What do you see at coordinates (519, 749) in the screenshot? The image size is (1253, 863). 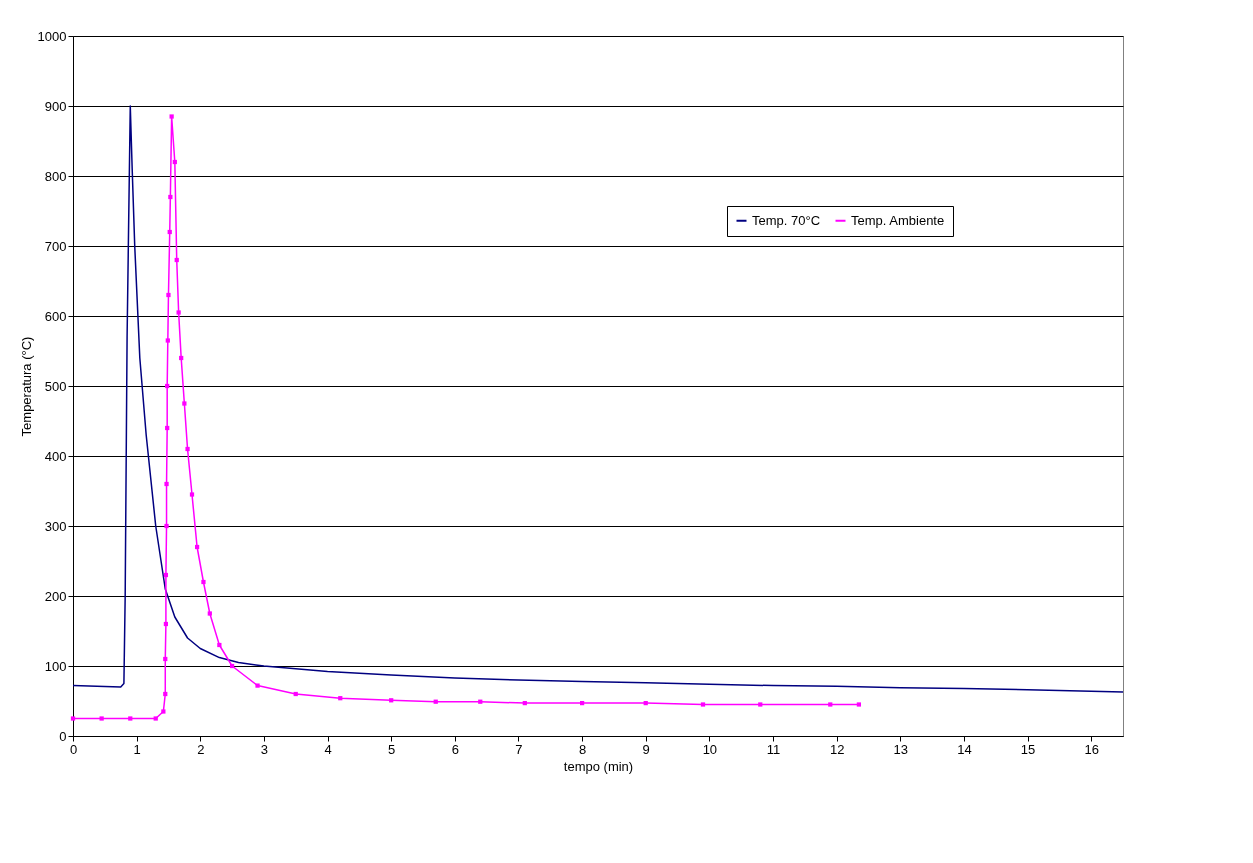 I see `x-tick-label: 7` at bounding box center [519, 749].